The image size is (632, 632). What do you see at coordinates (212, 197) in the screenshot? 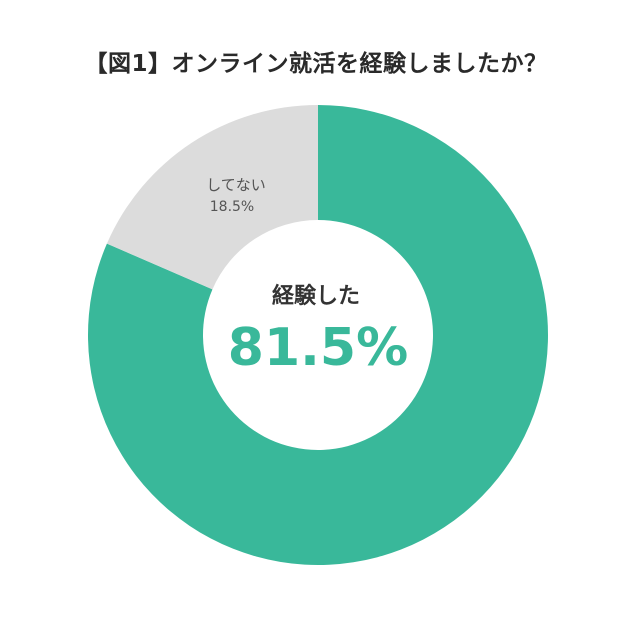
I see `slice-してない` at bounding box center [212, 197].